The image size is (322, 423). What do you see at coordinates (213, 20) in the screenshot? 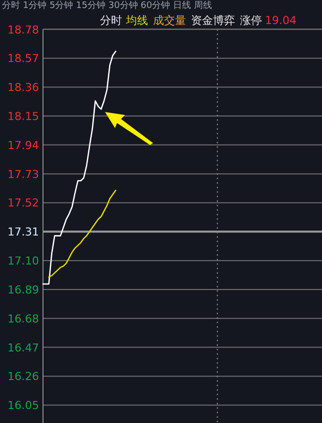
I see `text: 资金博弈` at bounding box center [213, 20].